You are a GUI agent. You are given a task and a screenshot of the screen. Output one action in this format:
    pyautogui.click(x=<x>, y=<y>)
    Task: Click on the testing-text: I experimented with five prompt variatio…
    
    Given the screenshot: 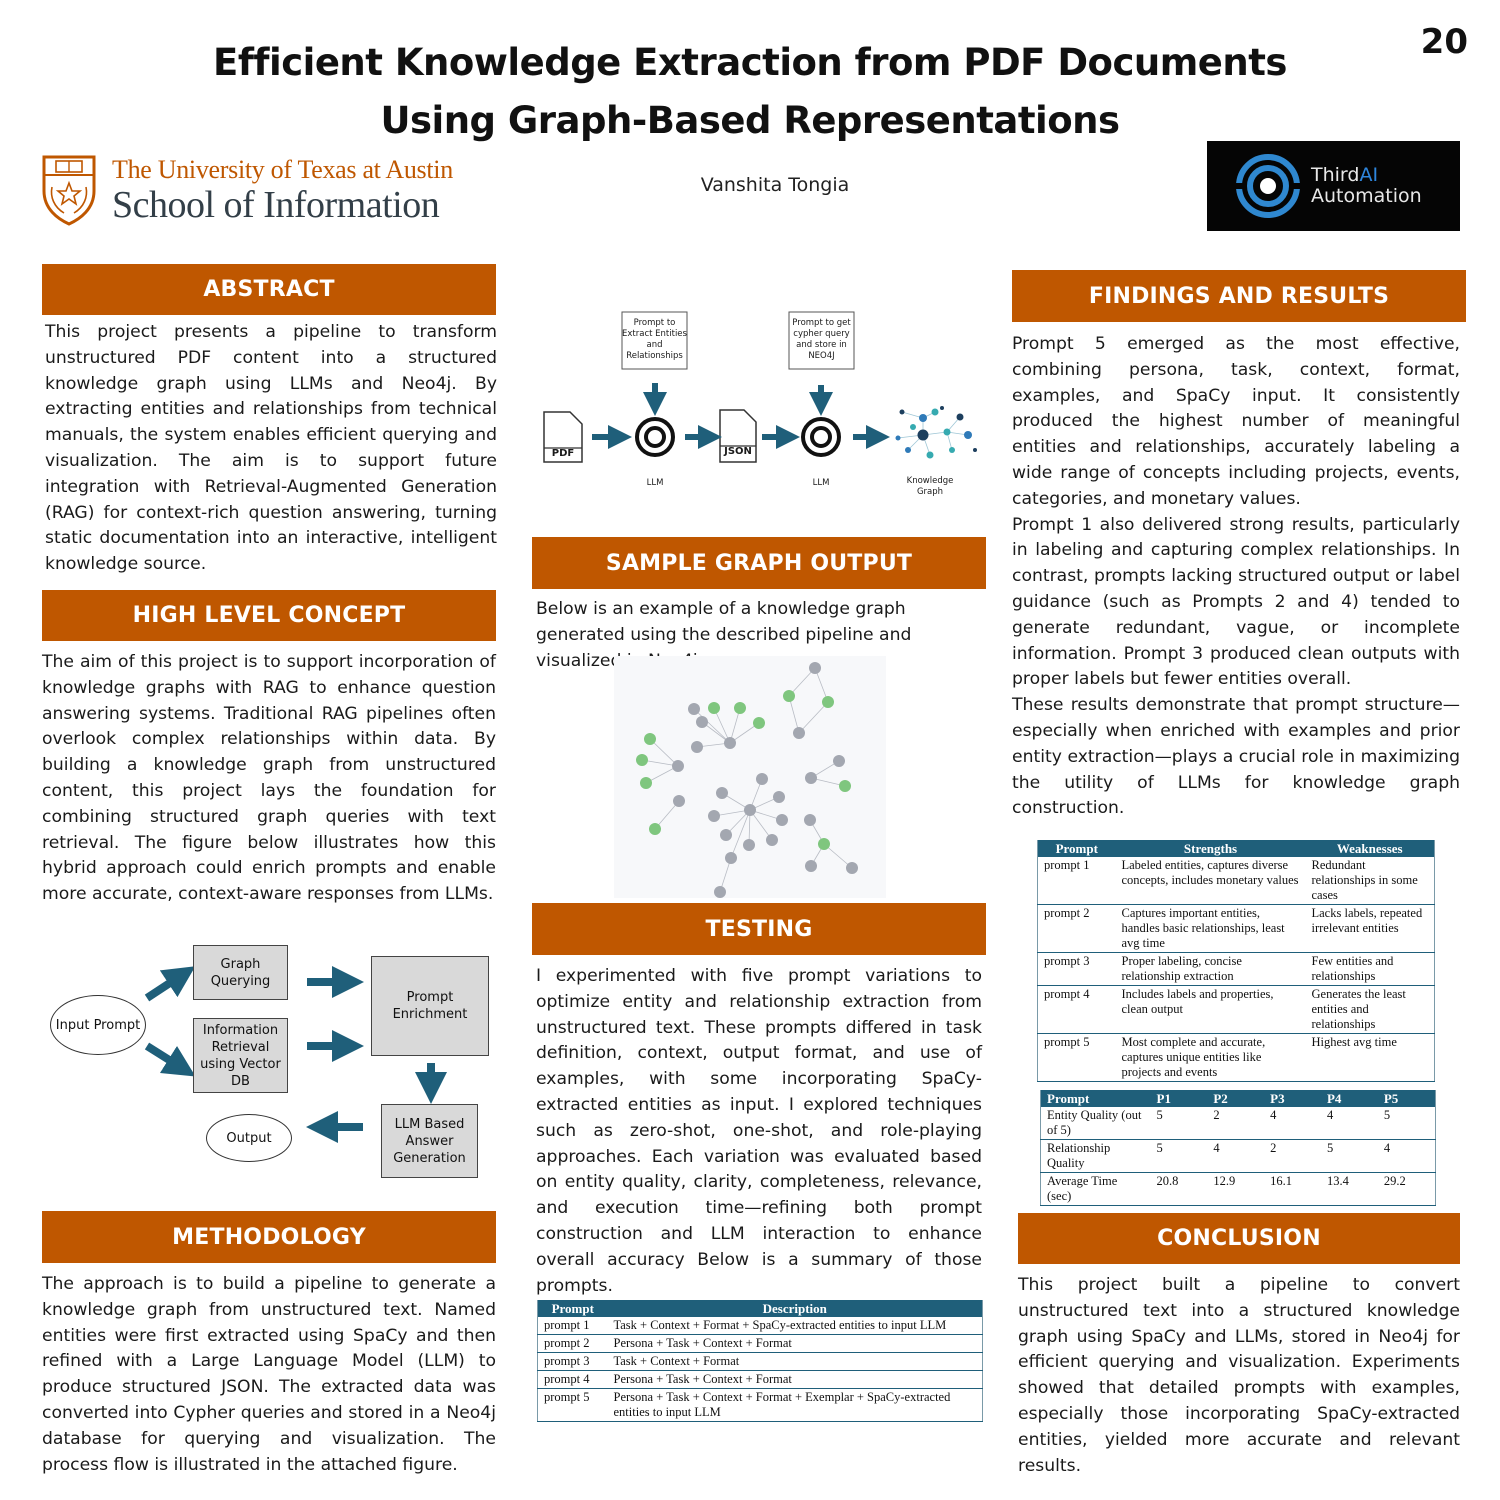 What is the action you would take?
    pyautogui.click(x=759, y=1131)
    